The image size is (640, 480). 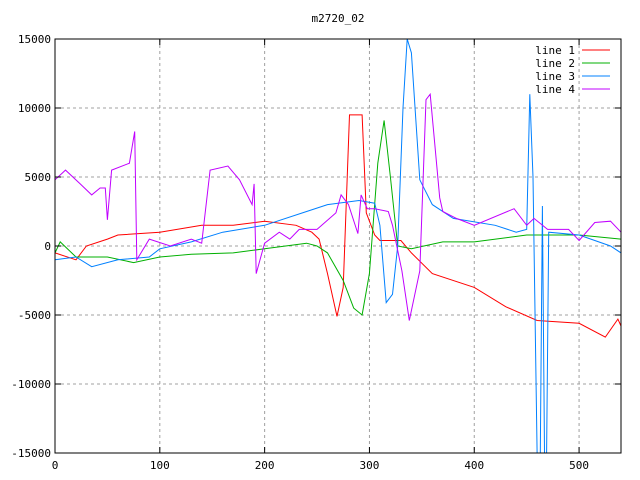 I want to click on y-tick-label: -15000, so click(x=31, y=453).